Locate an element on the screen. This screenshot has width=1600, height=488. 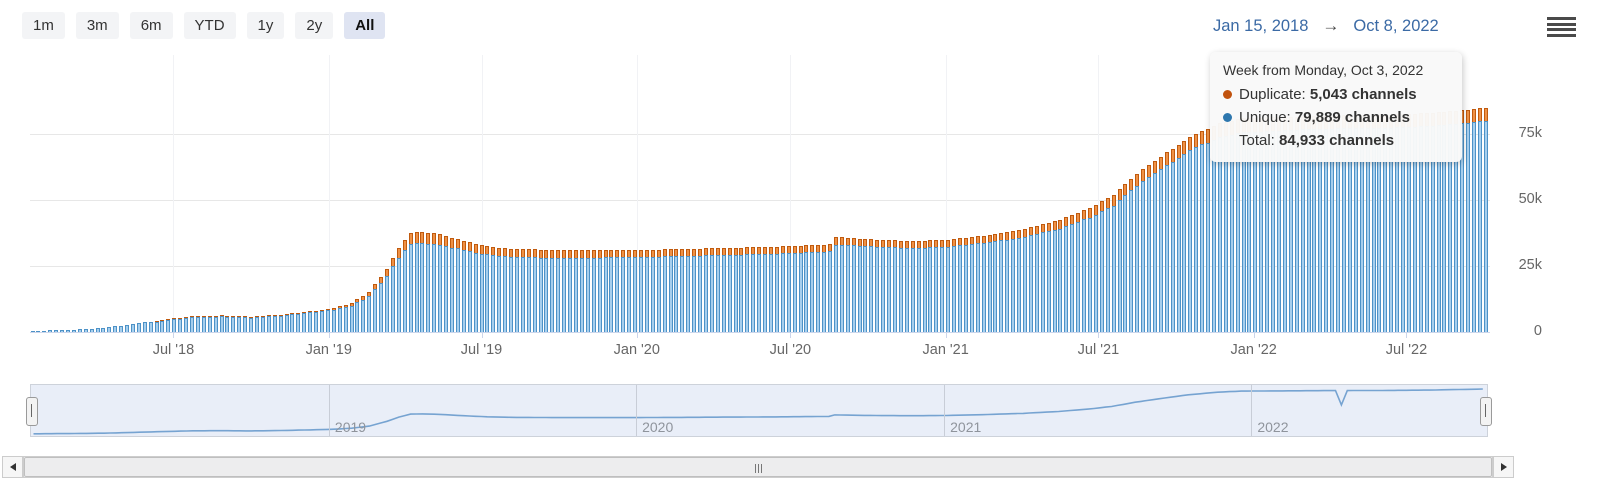
range-button-all: All is located at coordinates (365, 25).